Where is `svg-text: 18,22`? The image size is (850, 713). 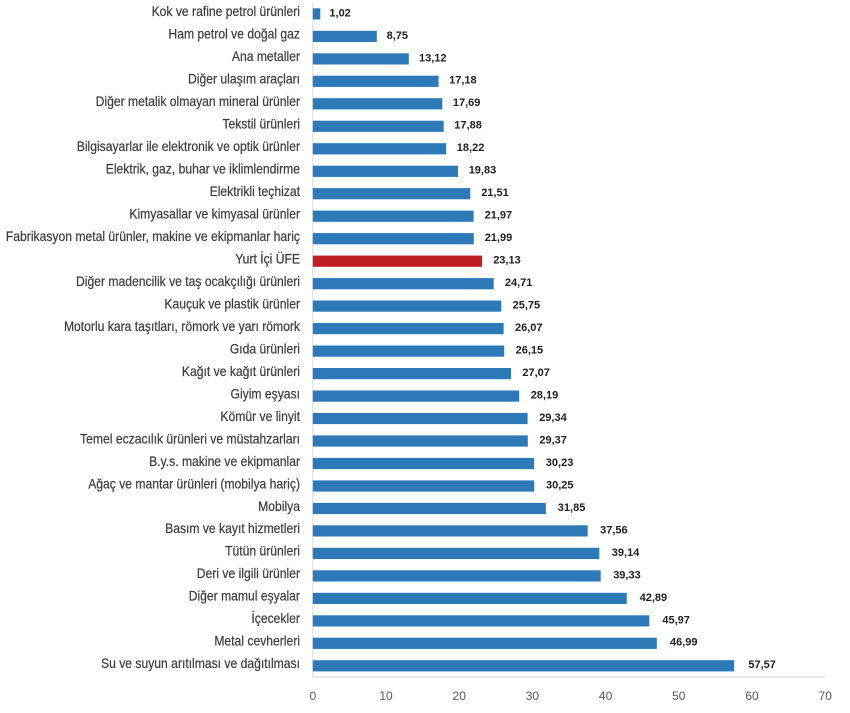
svg-text: 18,22 is located at coordinates (471, 148).